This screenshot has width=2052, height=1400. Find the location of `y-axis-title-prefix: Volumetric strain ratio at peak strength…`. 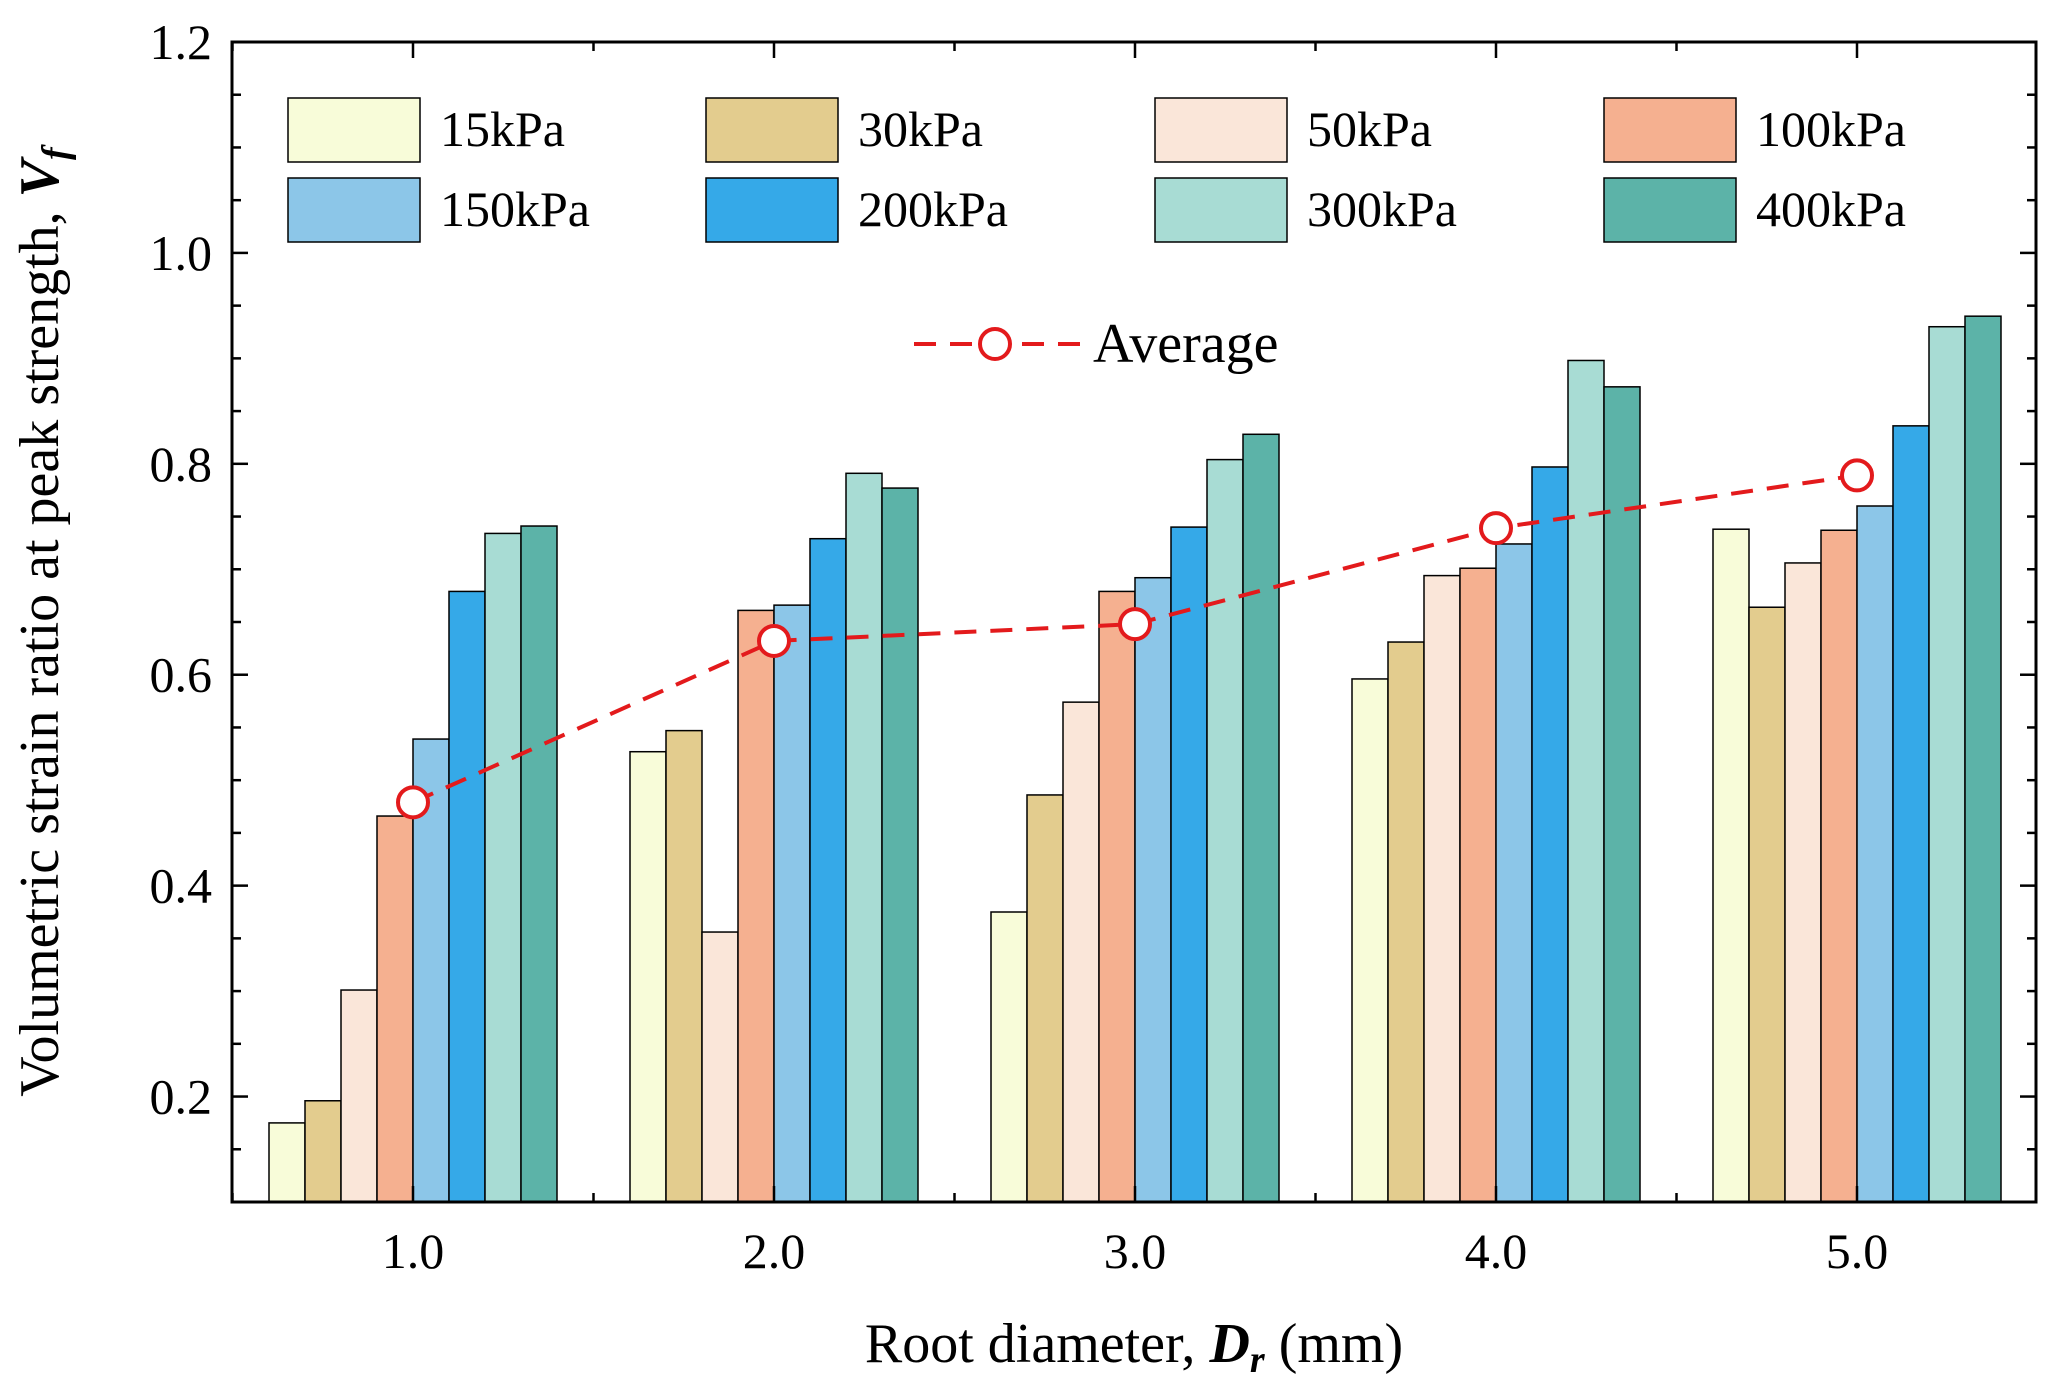

y-axis-title-prefix: Volumetric strain ratio at peak strength… is located at coordinates (40, 646).